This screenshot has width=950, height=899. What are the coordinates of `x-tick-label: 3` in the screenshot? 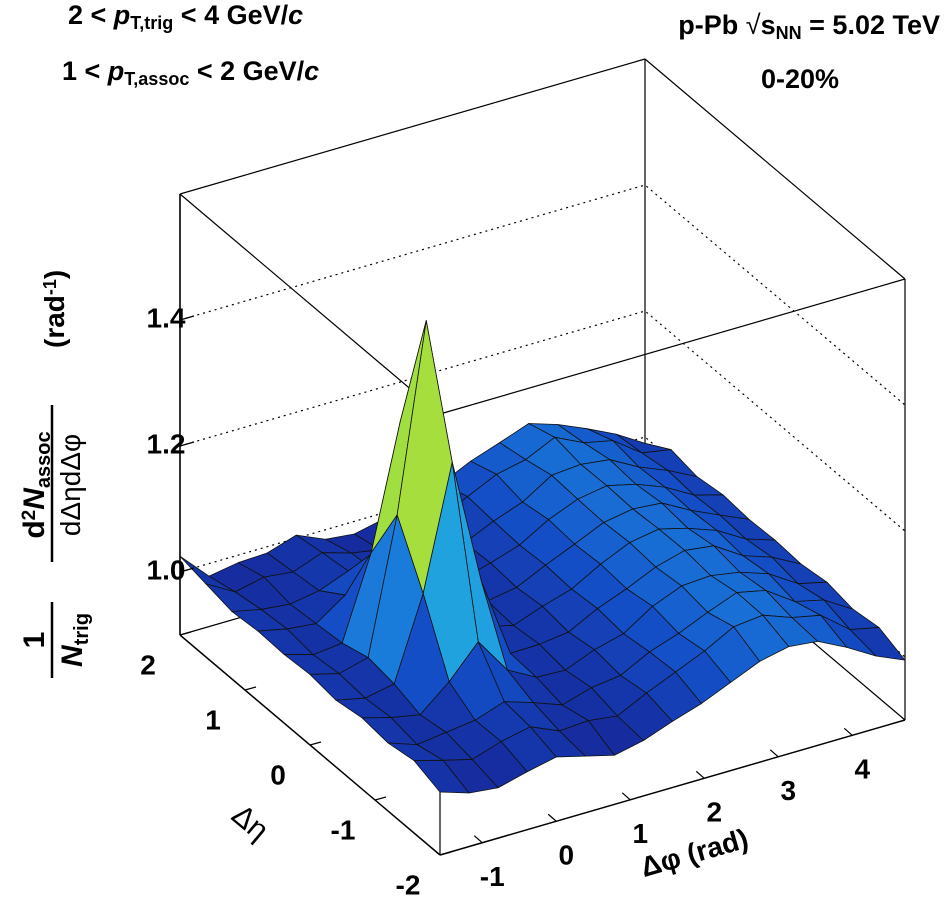 It's located at (788, 790).